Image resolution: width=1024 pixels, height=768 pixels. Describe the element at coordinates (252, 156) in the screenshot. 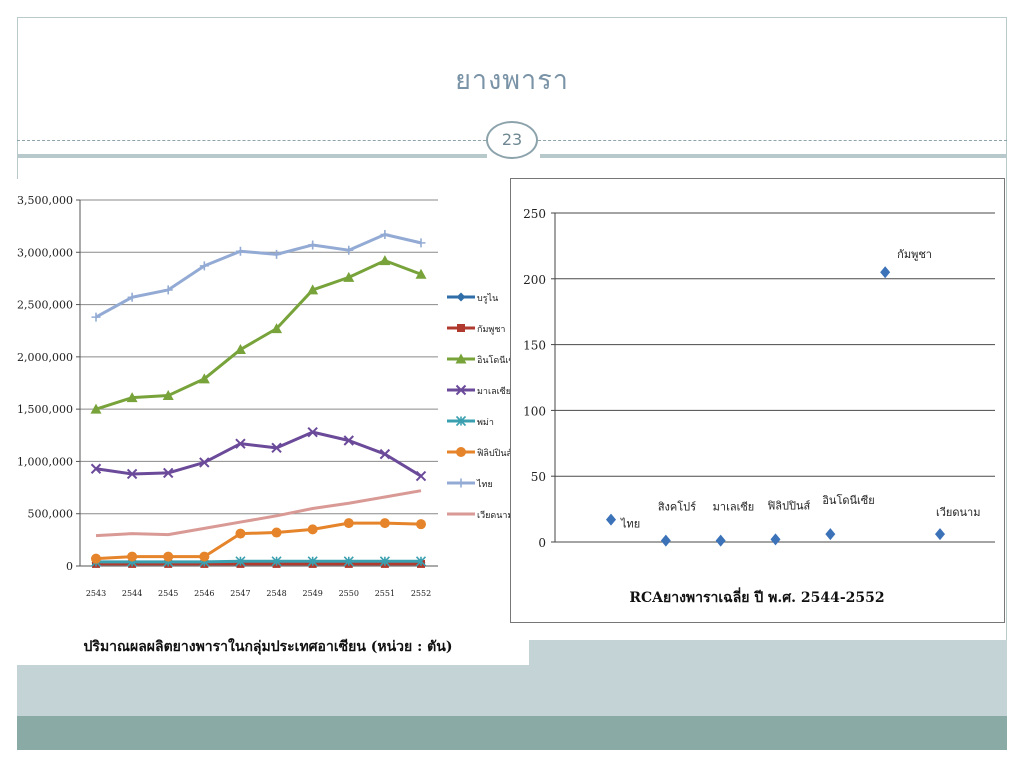

I see `header-bar-left` at that location.